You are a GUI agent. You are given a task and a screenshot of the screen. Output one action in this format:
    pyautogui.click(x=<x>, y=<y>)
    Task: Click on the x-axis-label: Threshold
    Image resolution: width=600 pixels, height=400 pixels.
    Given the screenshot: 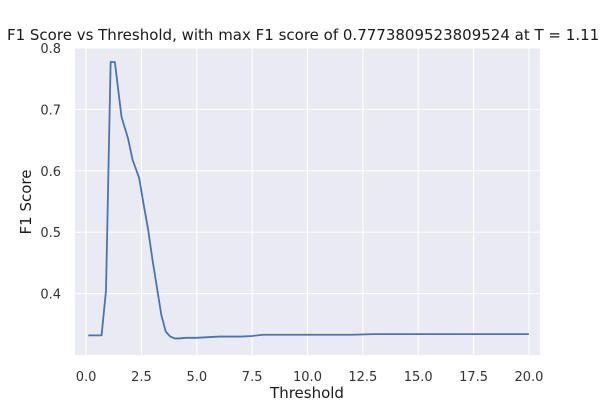 What is the action you would take?
    pyautogui.click(x=306, y=392)
    